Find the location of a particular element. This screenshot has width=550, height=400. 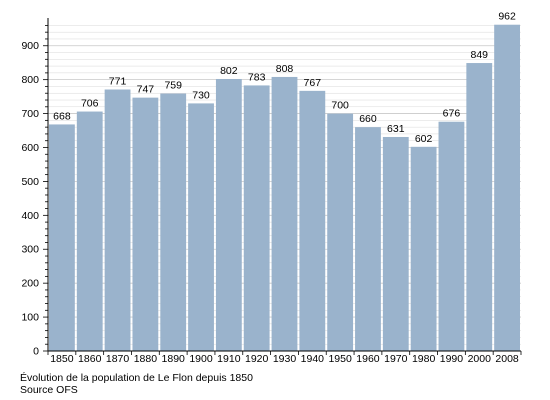

bar-1980 is located at coordinates (423, 248).